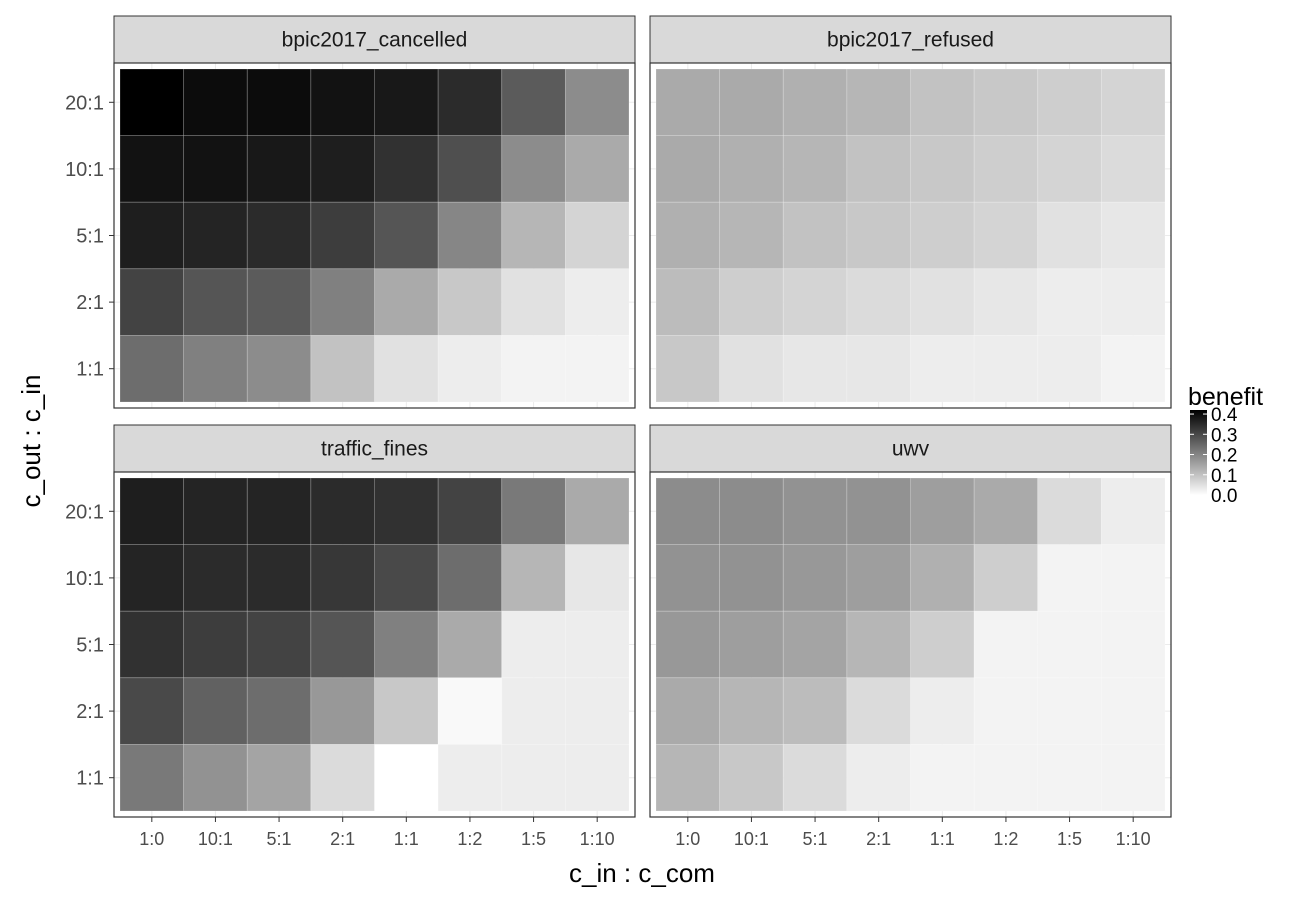 The image size is (1300, 900). Describe the element at coordinates (533, 839) in the screenshot. I see `x-tick-label: 1:5` at that location.